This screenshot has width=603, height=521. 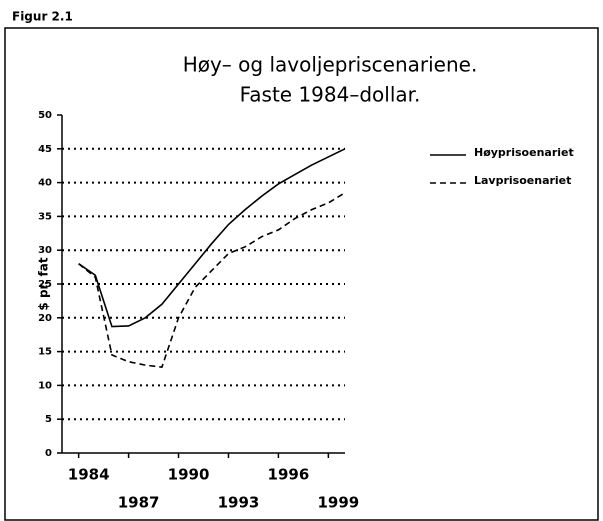 What do you see at coordinates (330, 95) in the screenshot?
I see `chart-subtitle: Faste 1984–dollar.` at bounding box center [330, 95].